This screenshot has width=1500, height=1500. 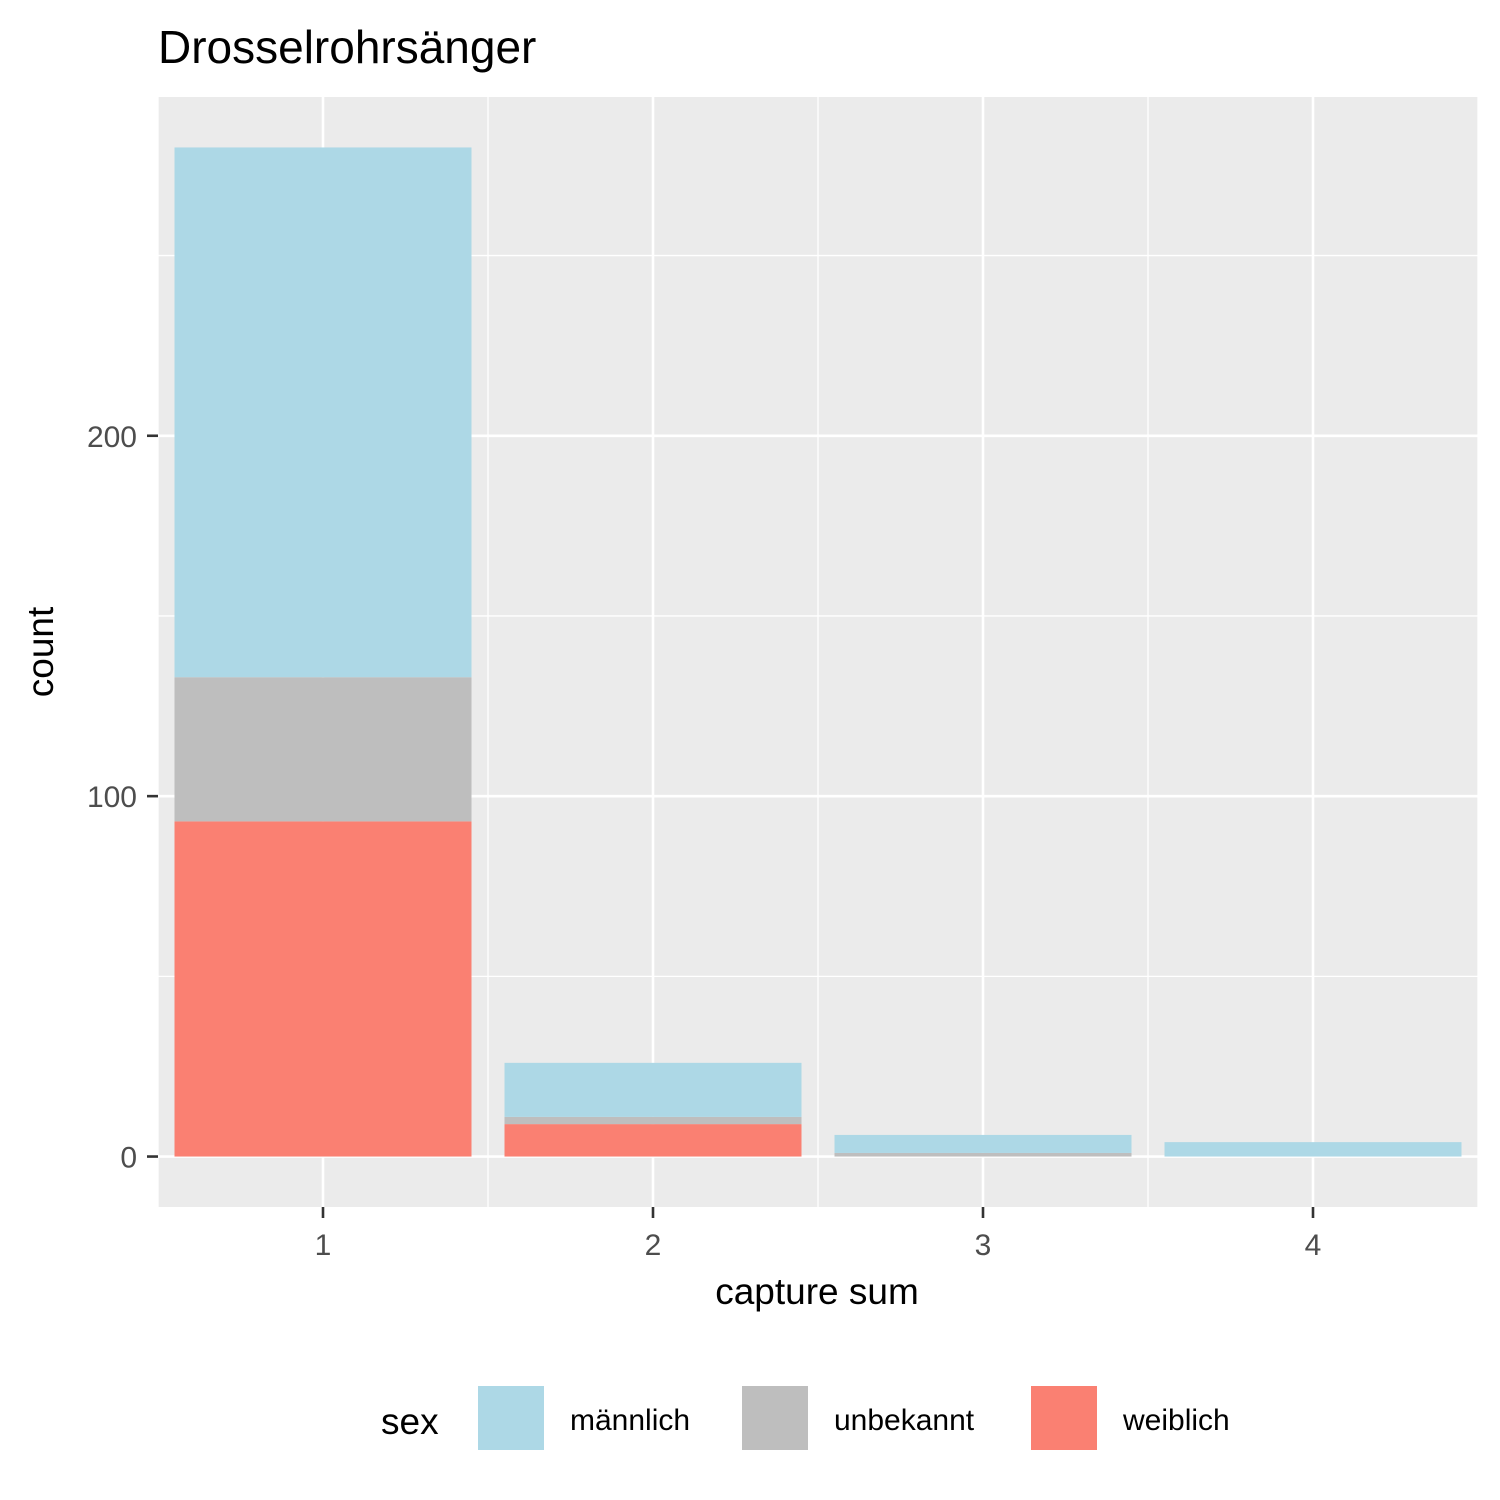 What do you see at coordinates (775, 1418) in the screenshot?
I see `legend-swatch-unbekannt` at bounding box center [775, 1418].